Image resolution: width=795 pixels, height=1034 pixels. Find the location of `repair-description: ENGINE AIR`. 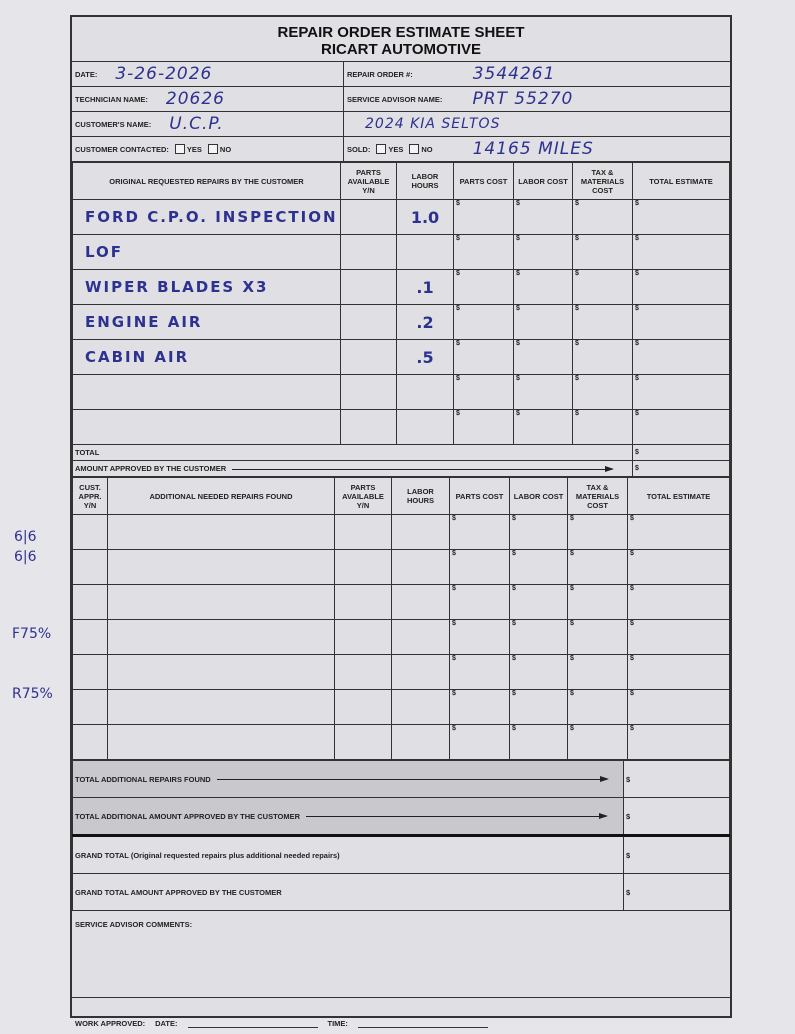

repair-description: ENGINE AIR is located at coordinates (206, 322).